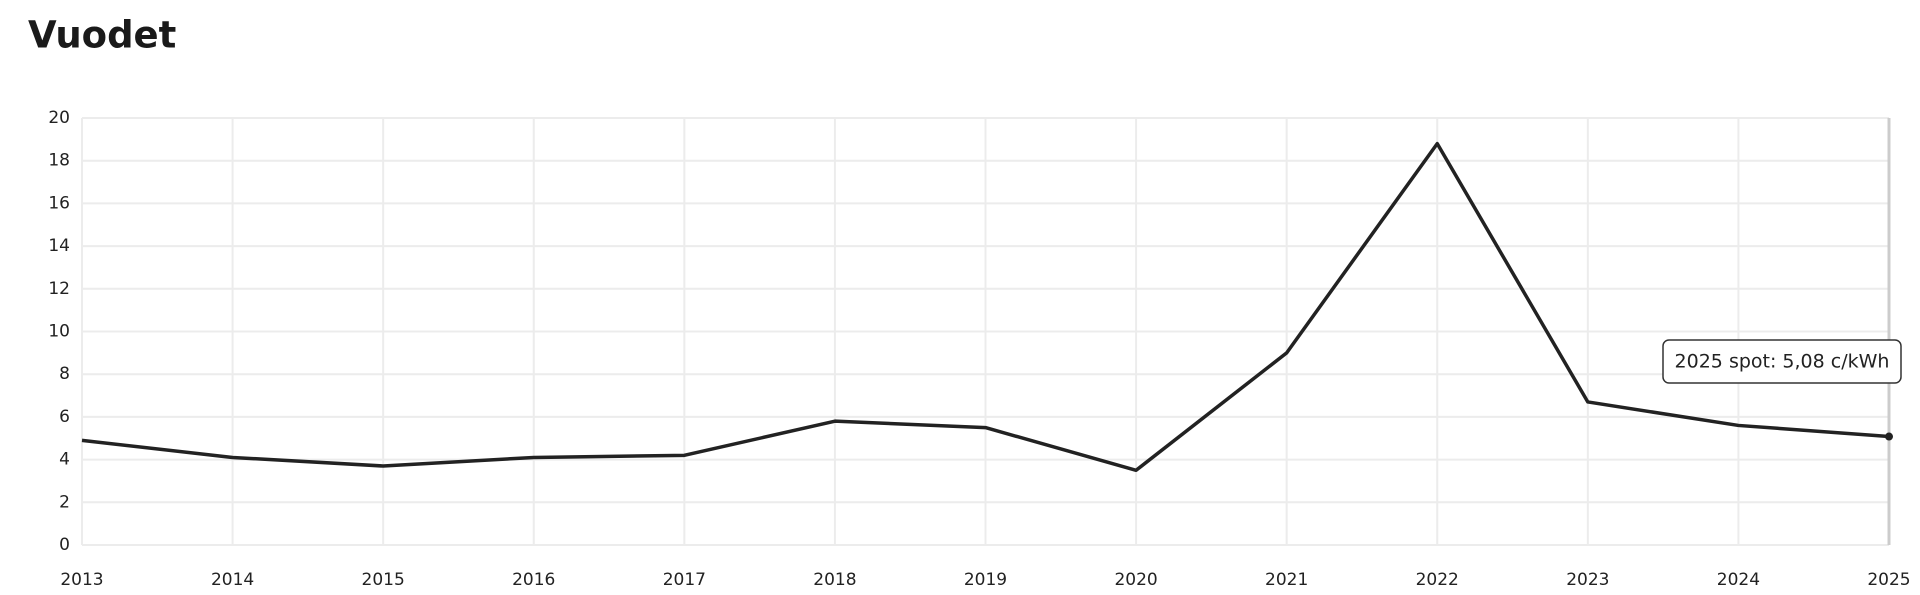 The height and width of the screenshot is (595, 1920). I want to click on y-tick-label: 4, so click(64, 460).